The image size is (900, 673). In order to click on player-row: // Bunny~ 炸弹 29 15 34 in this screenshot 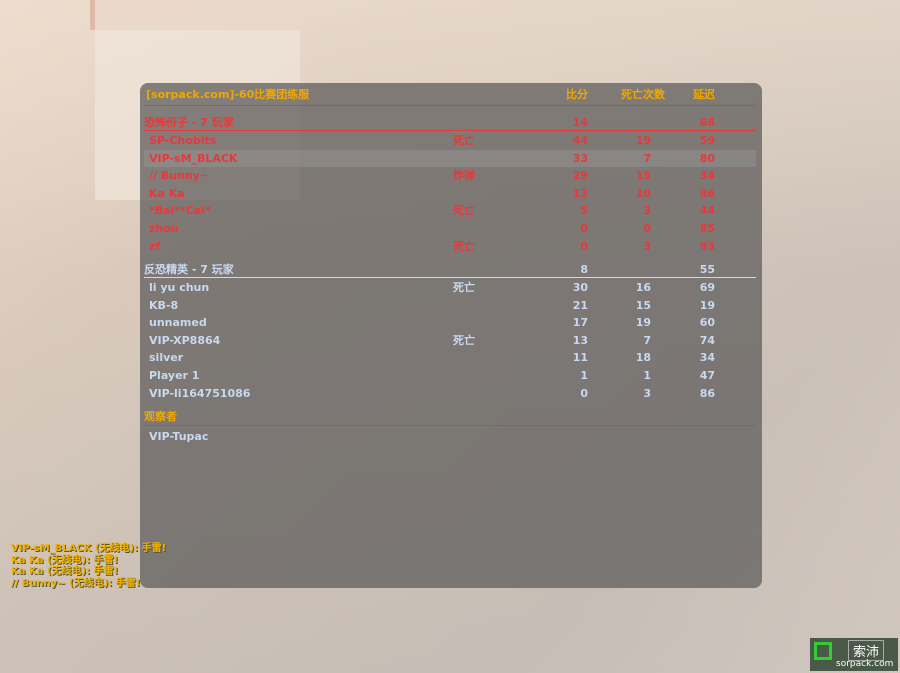, I will do `click(451, 175)`.